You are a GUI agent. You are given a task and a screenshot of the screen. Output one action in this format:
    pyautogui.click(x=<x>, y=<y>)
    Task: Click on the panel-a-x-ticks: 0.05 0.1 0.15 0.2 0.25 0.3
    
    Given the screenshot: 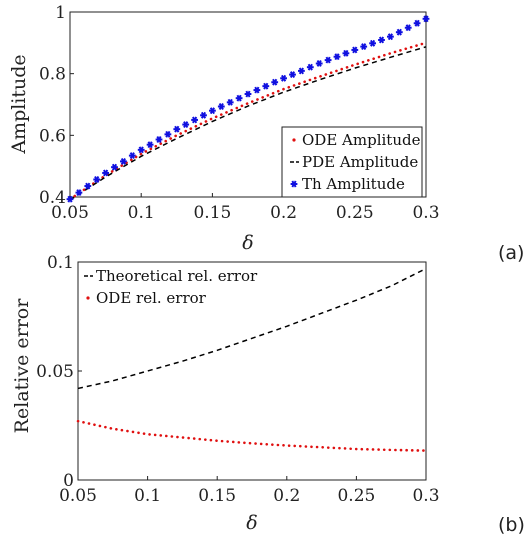 What is the action you would take?
    pyautogui.click(x=245, y=208)
    